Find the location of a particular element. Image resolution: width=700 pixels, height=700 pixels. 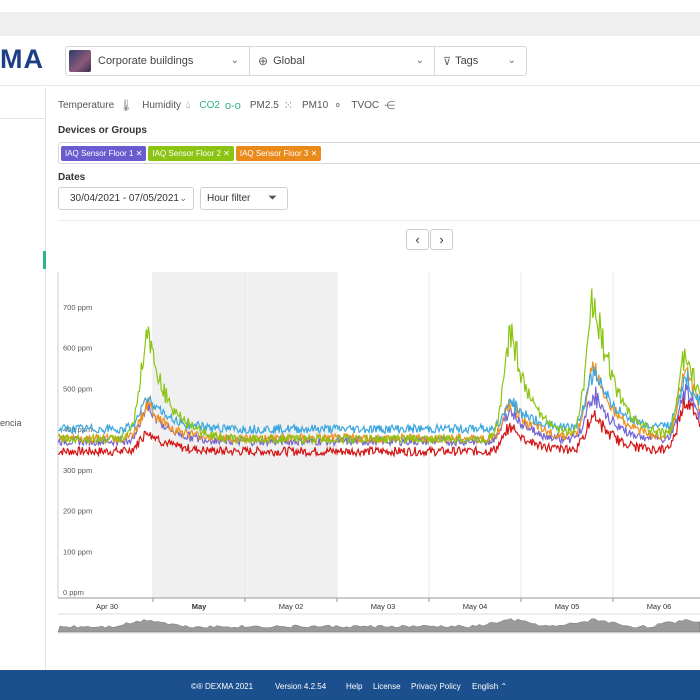

y-tick-label: 400 ppm is located at coordinates (77, 429).